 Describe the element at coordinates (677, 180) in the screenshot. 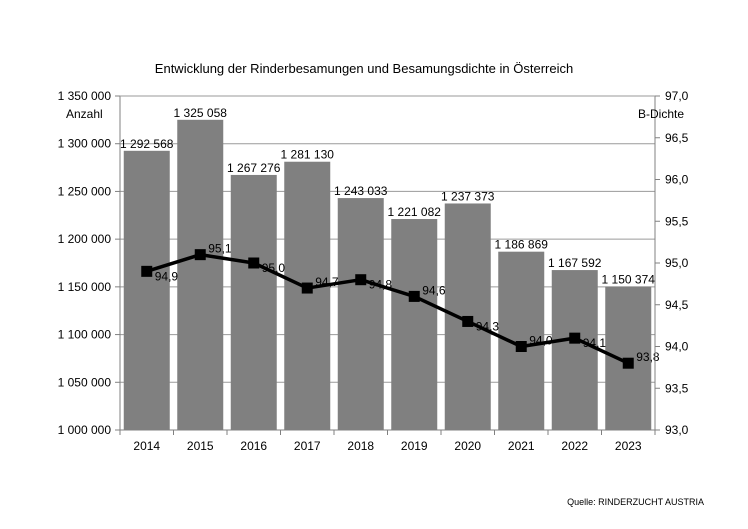

I see `y-right-tick-label: 96,0` at that location.